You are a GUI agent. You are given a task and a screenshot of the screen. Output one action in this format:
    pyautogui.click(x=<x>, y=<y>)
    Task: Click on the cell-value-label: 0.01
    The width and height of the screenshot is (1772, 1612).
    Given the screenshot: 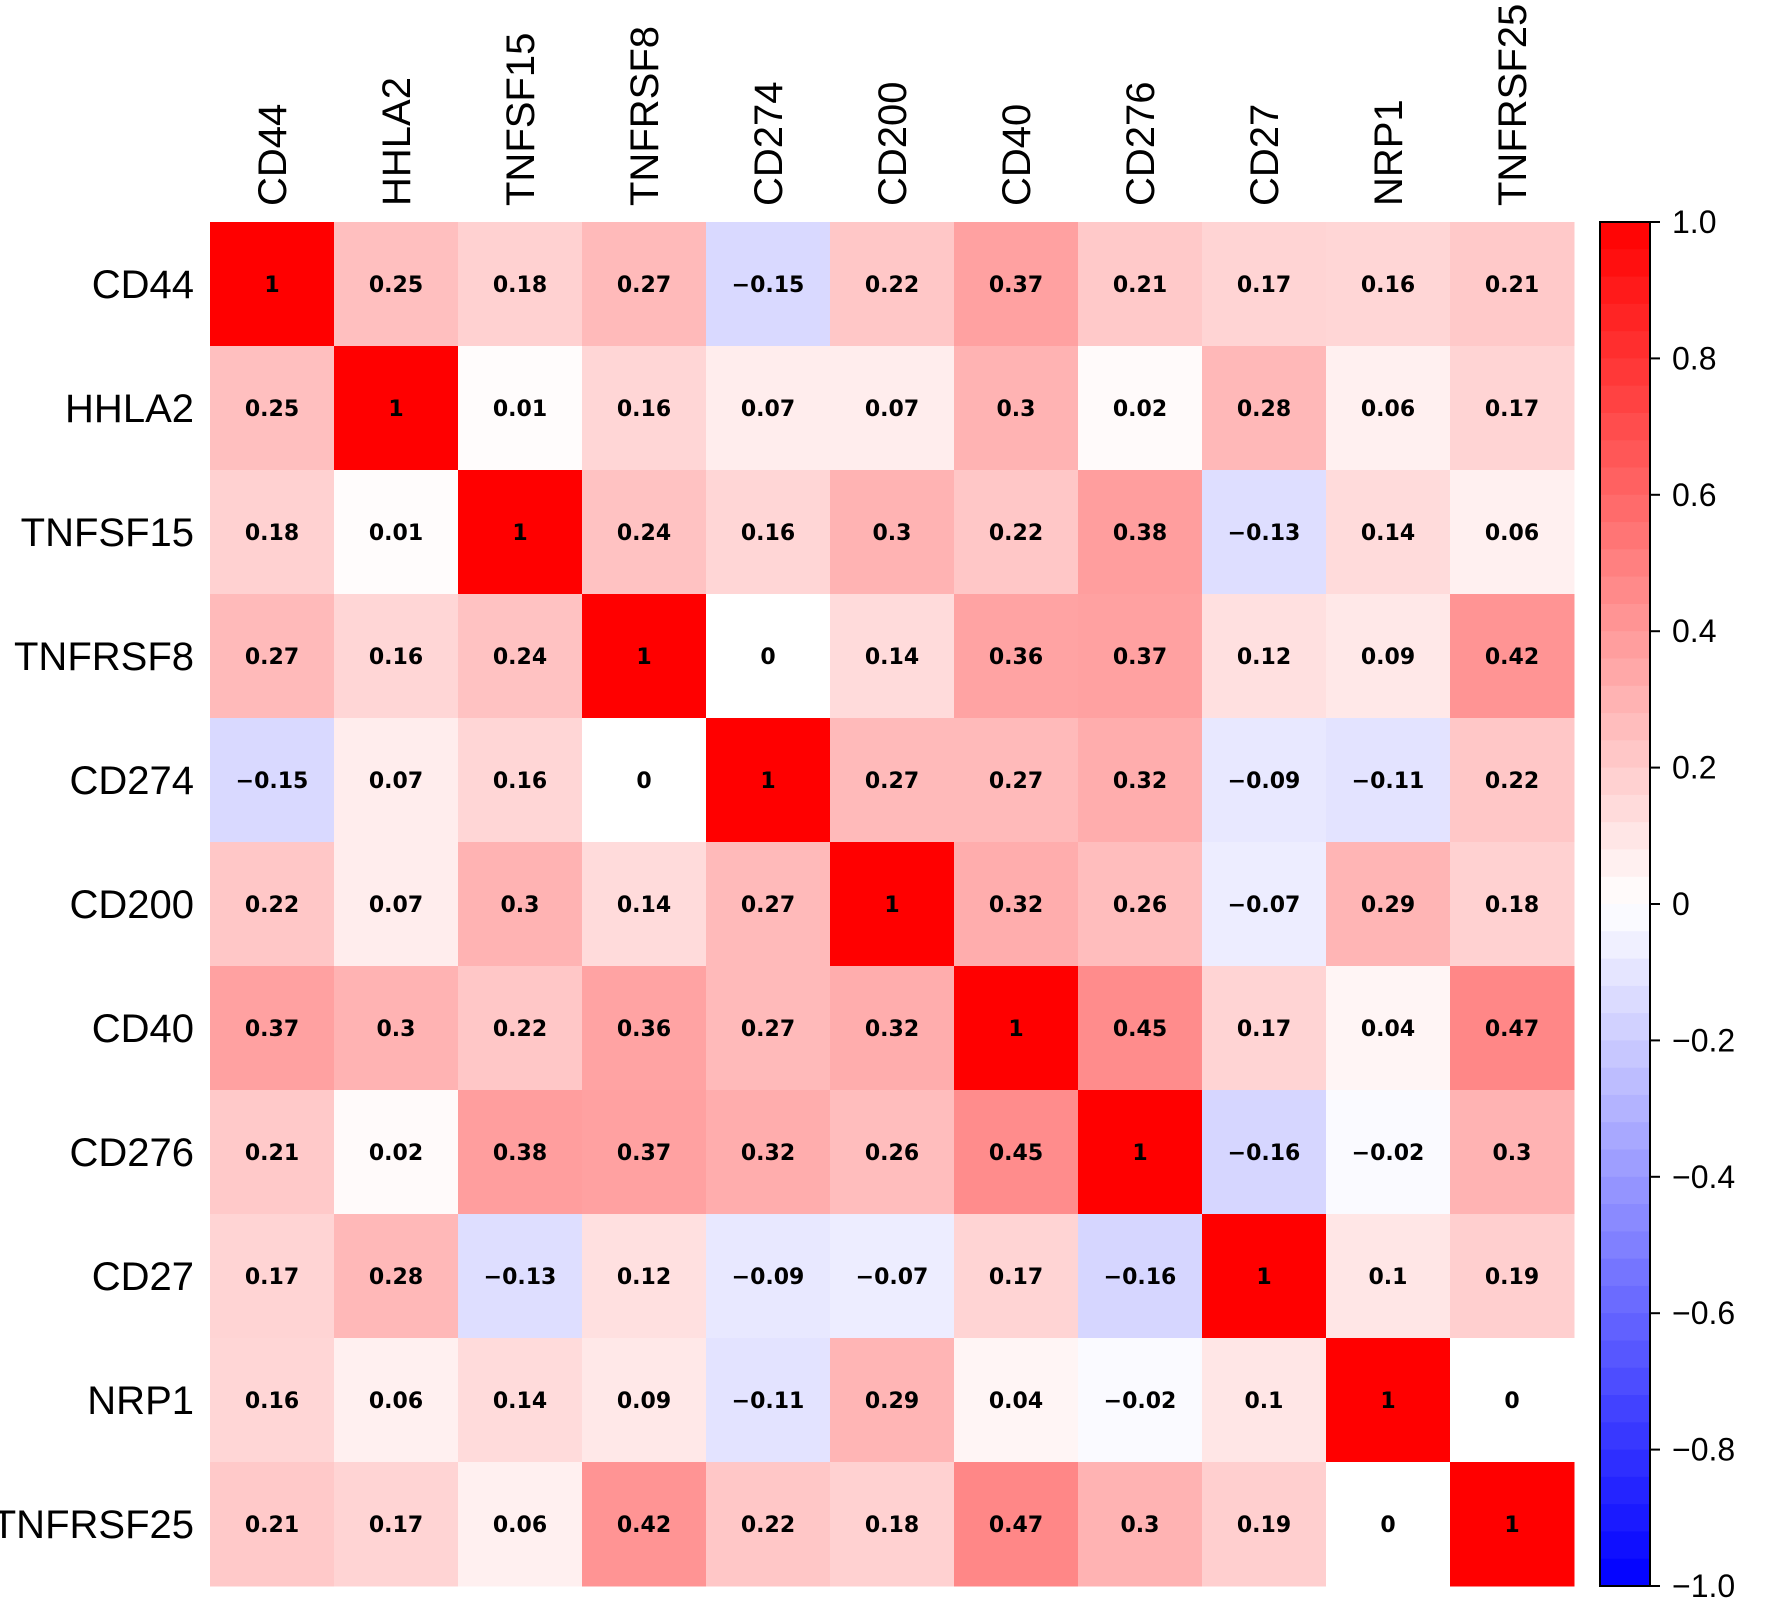 What is the action you would take?
    pyautogui.click(x=520, y=409)
    